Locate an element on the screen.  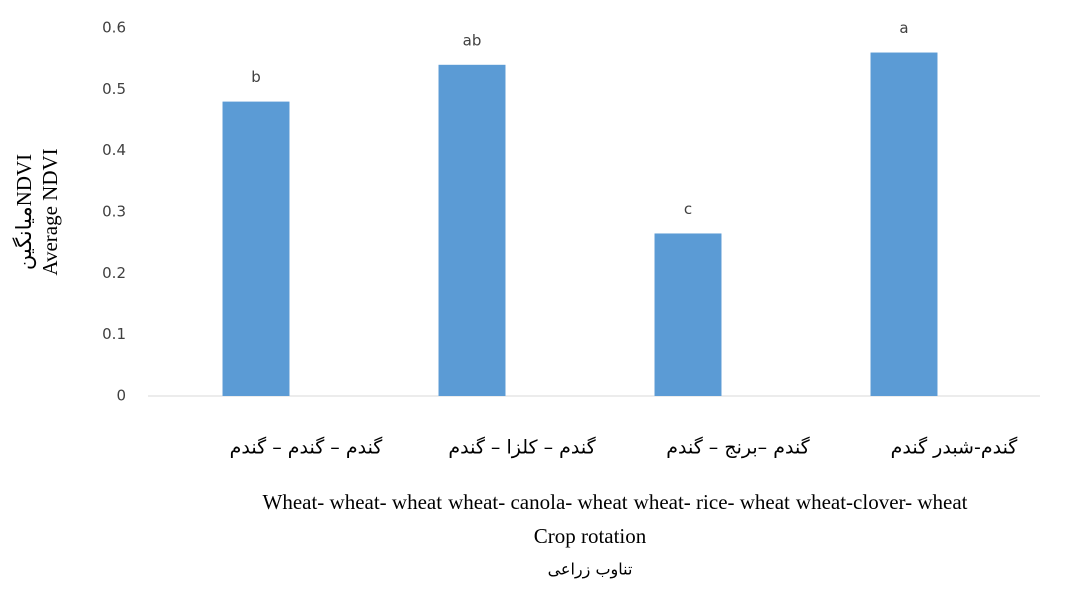
significance-letter: c is located at coordinates (688, 209).